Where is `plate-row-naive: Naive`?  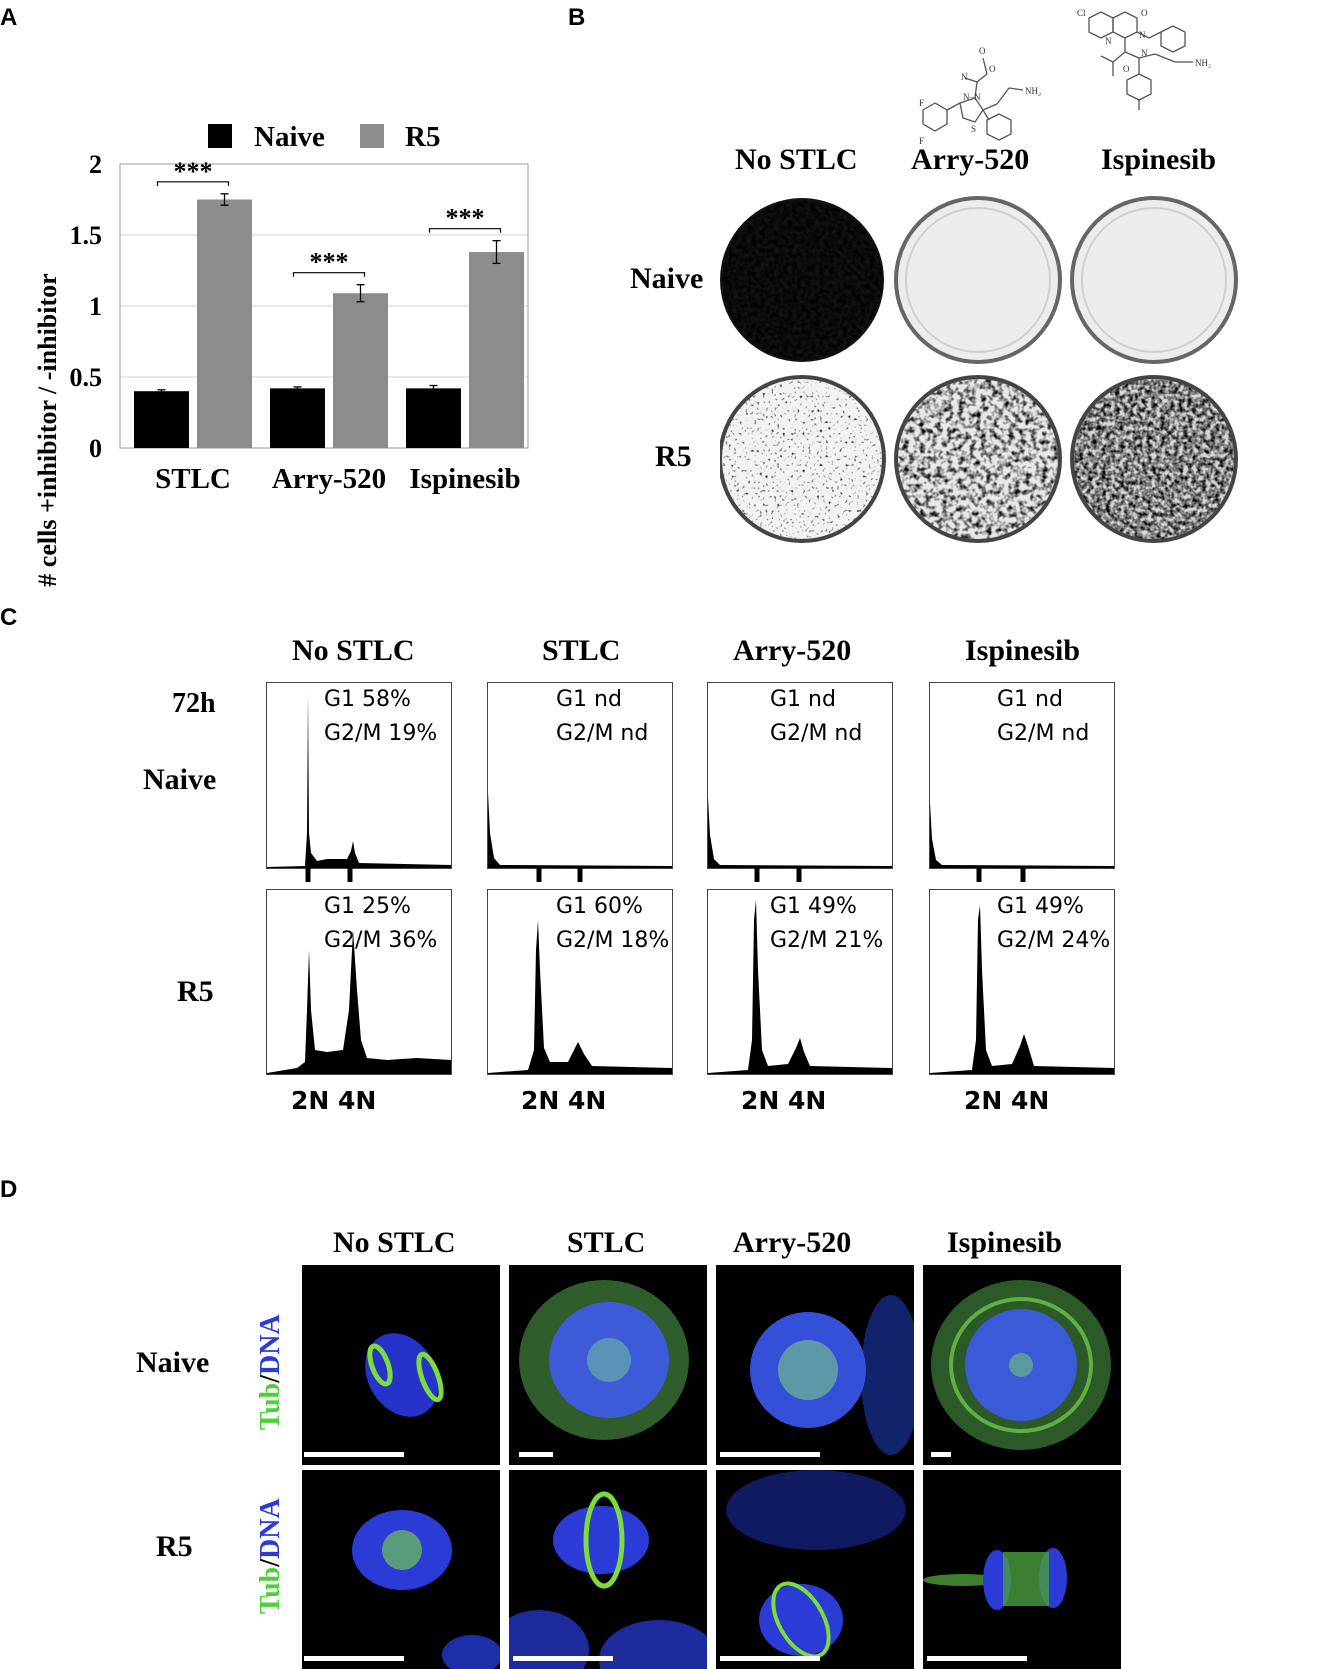
plate-row-naive: Naive is located at coordinates (667, 278).